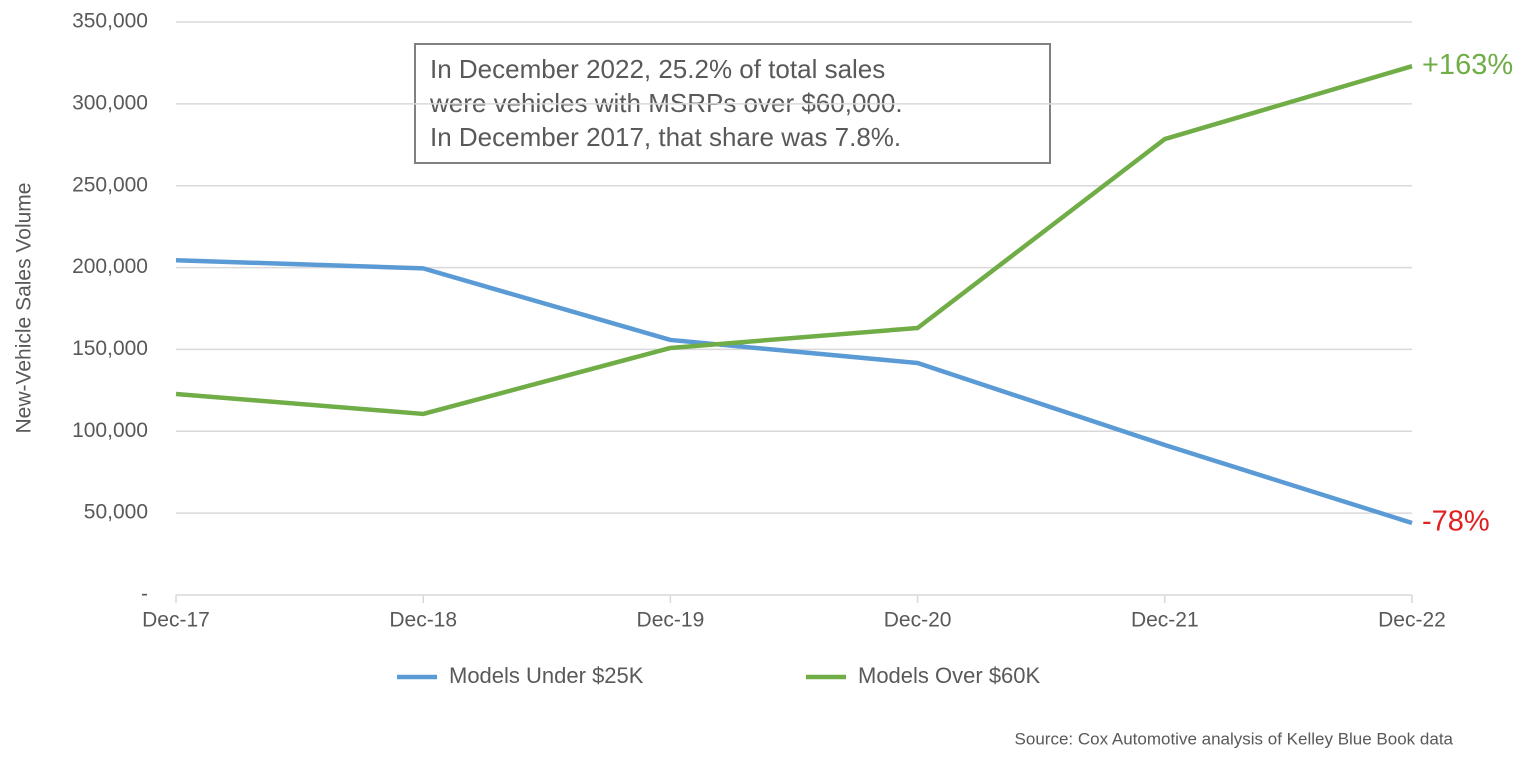  What do you see at coordinates (423, 620) in the screenshot?
I see `x-tick-label: Dec-18` at bounding box center [423, 620].